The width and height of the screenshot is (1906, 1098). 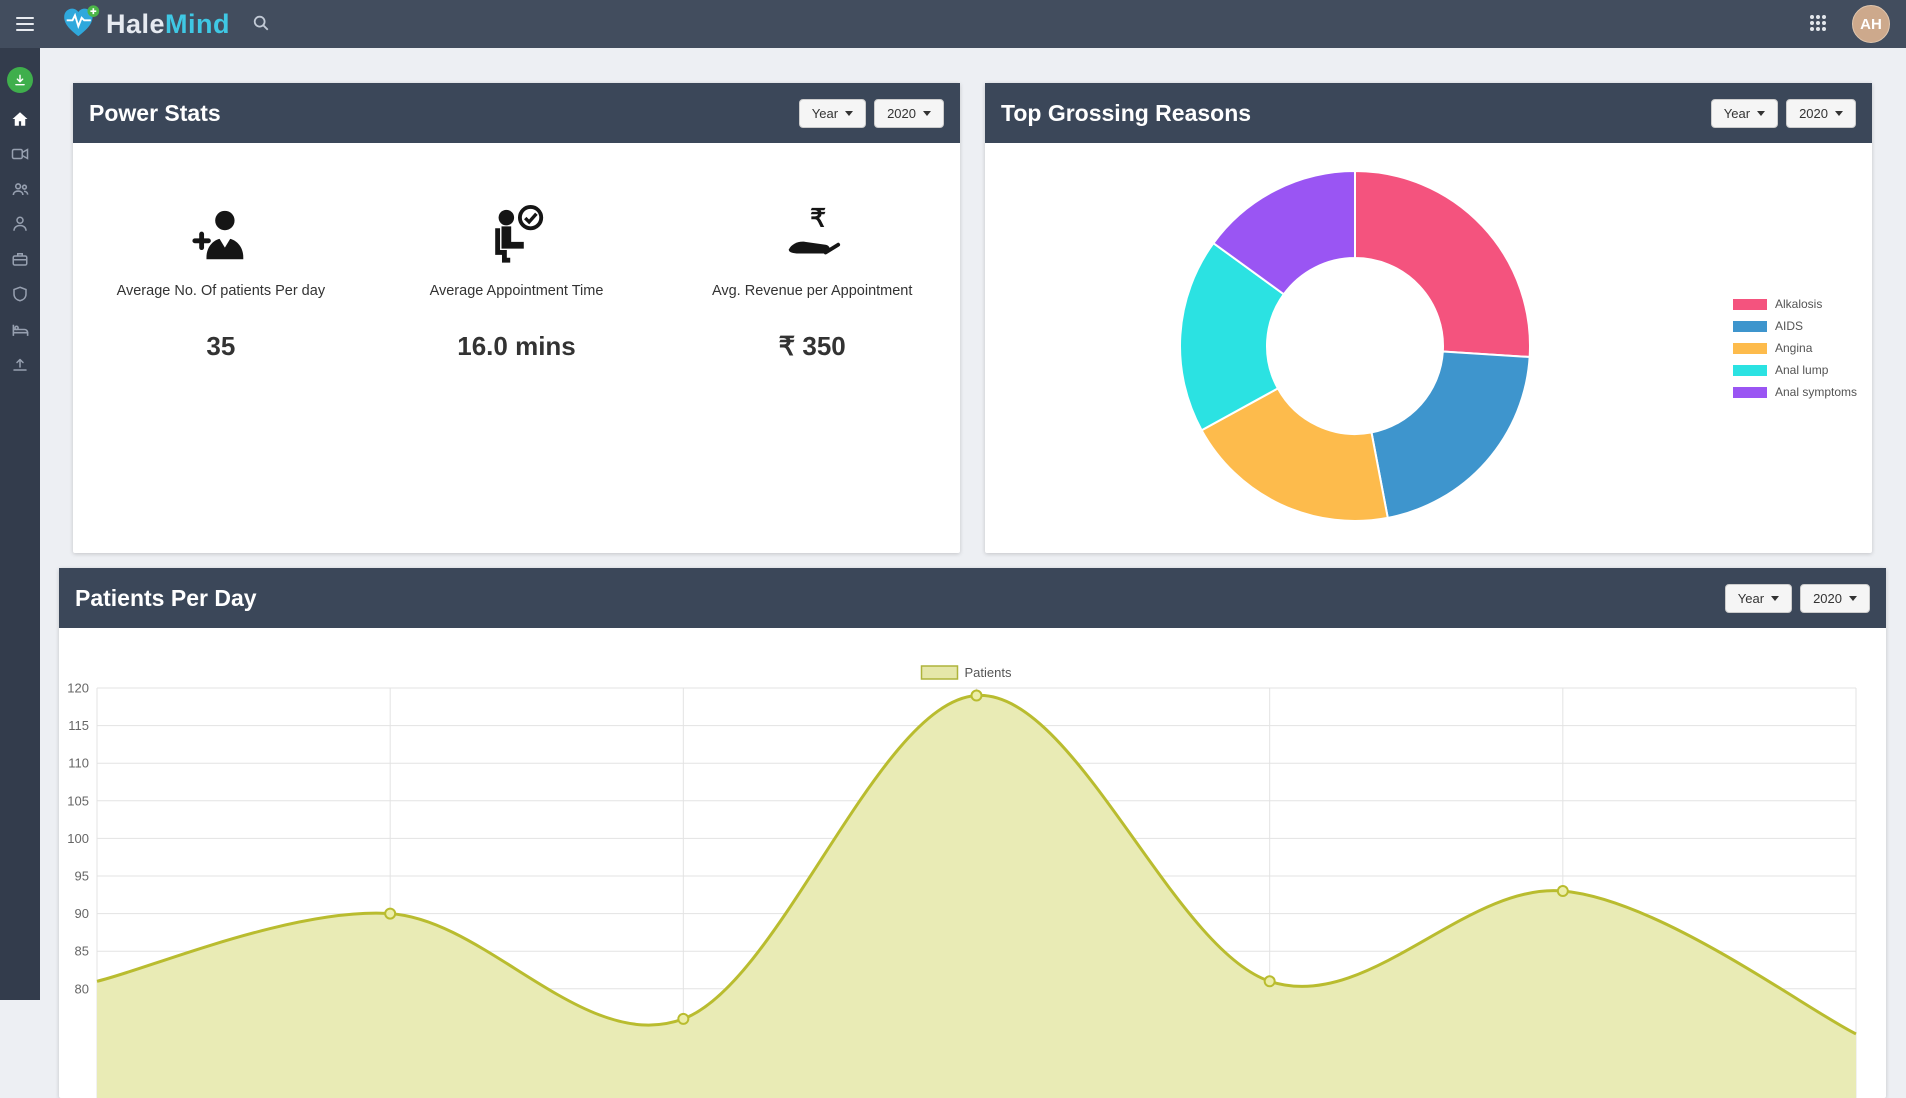 I want to click on menu-toggle-button, so click(x=31, y=24).